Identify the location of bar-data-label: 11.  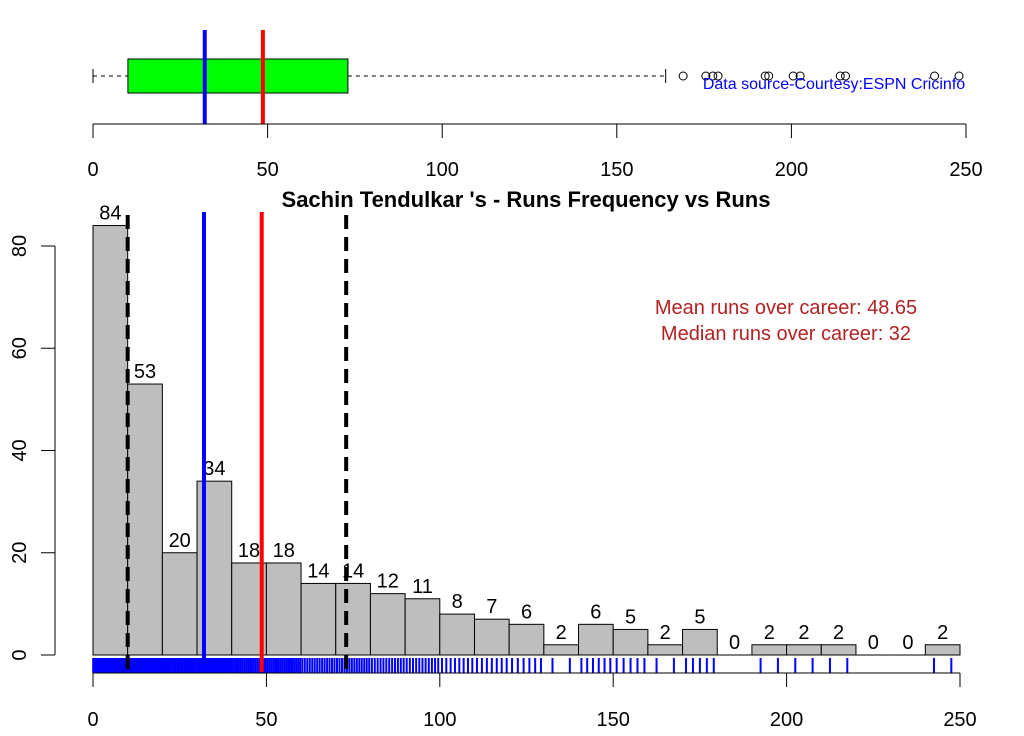
(422, 587).